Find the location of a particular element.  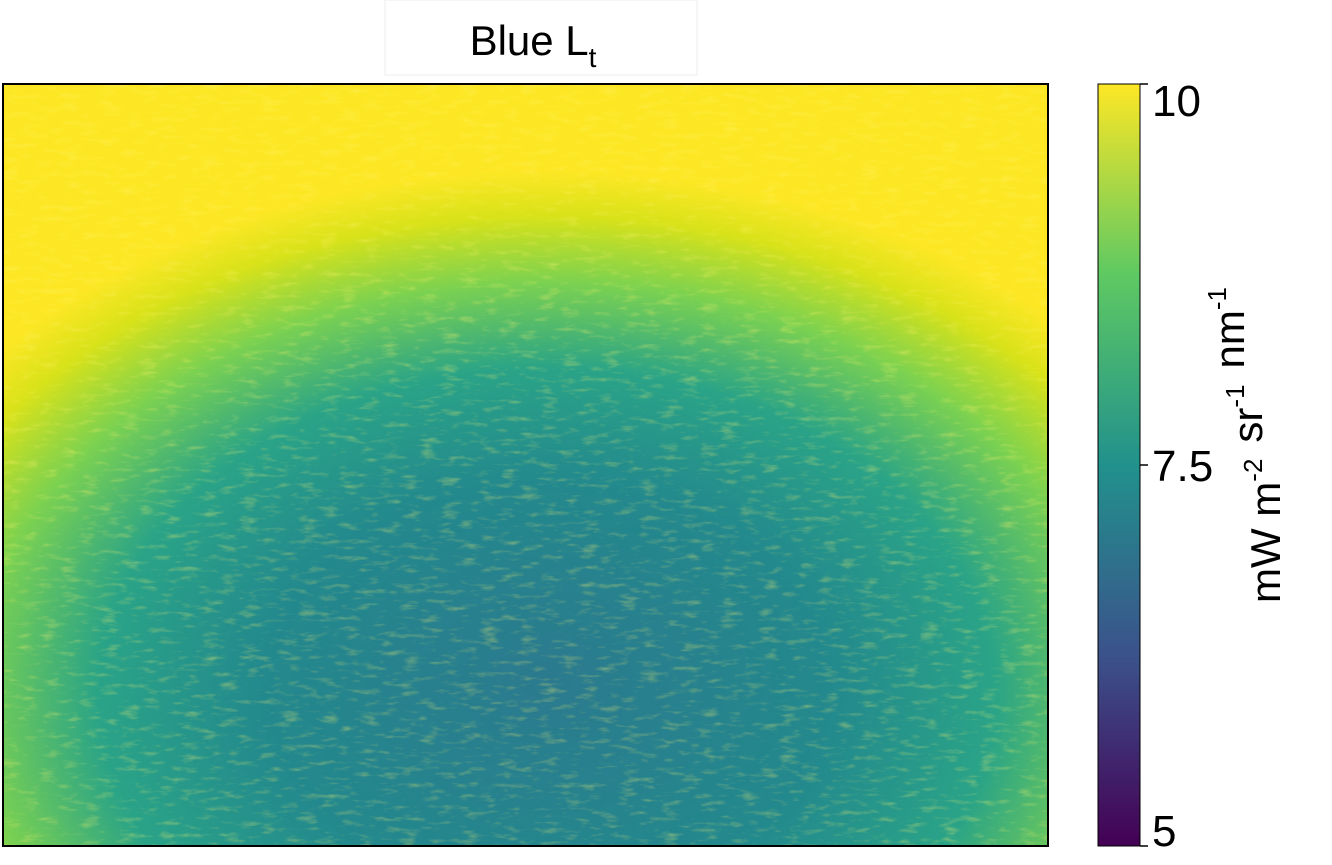

title-text: Blue L is located at coordinates (529, 40).